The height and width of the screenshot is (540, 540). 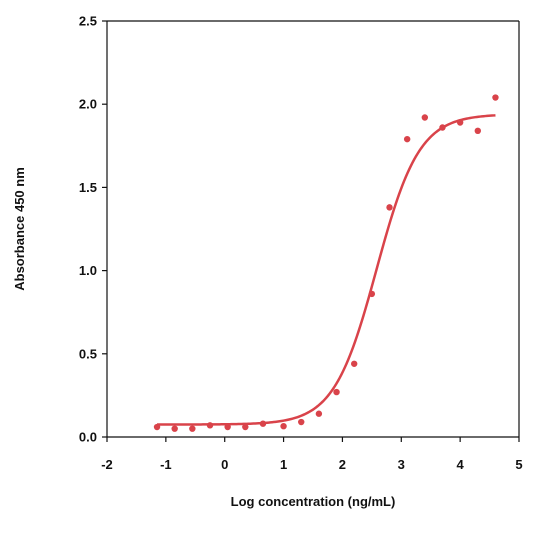 What do you see at coordinates (342, 464) in the screenshot?
I see `x-tick-label: 2` at bounding box center [342, 464].